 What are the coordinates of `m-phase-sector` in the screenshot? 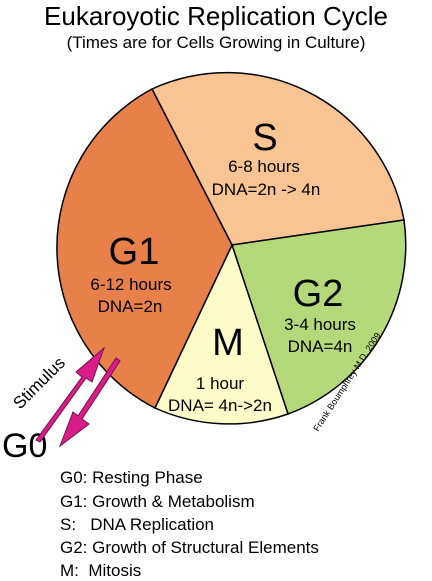 It's located at (221, 333).